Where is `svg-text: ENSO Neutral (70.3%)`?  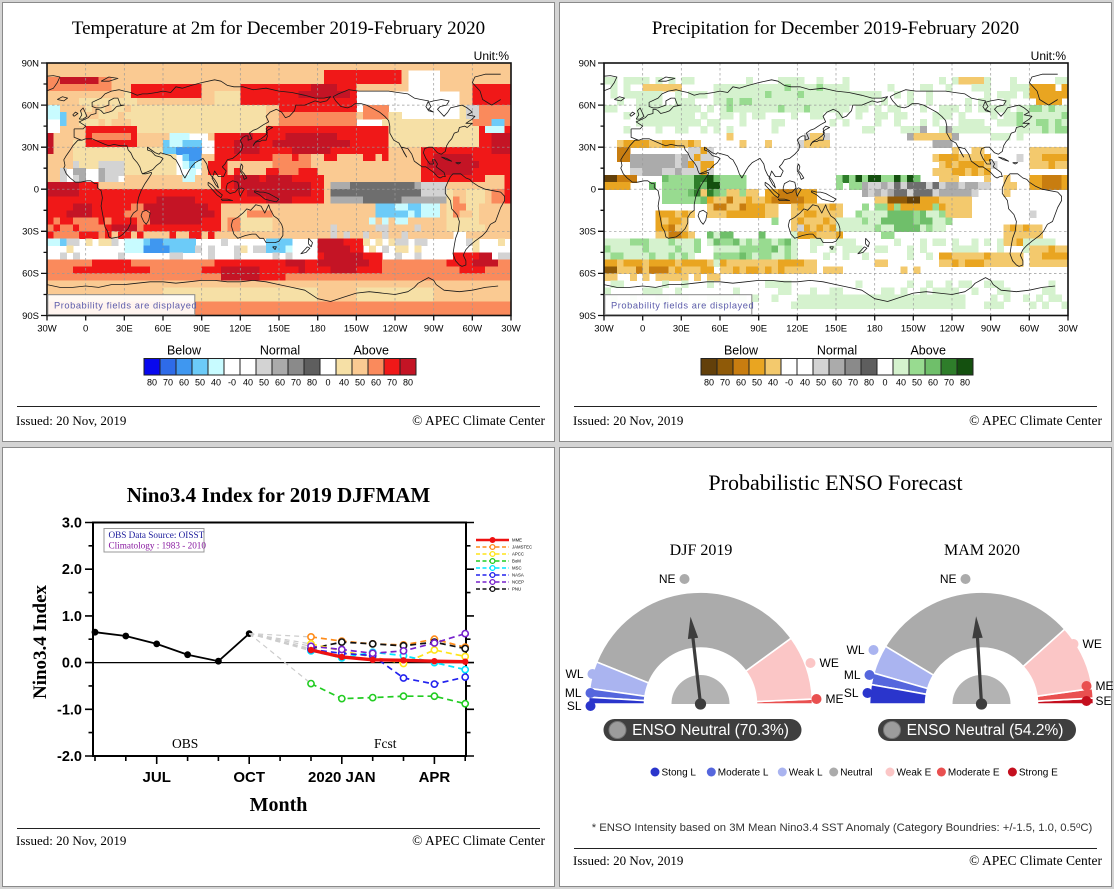
svg-text: ENSO Neutral (70.3%) is located at coordinates (710, 730).